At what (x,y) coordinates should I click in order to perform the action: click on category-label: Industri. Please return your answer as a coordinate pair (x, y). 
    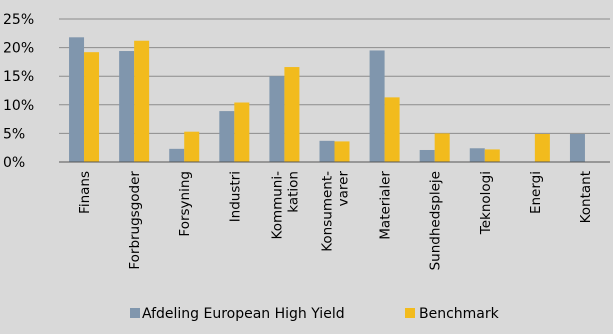
    Looking at the image, I should click on (235, 196).